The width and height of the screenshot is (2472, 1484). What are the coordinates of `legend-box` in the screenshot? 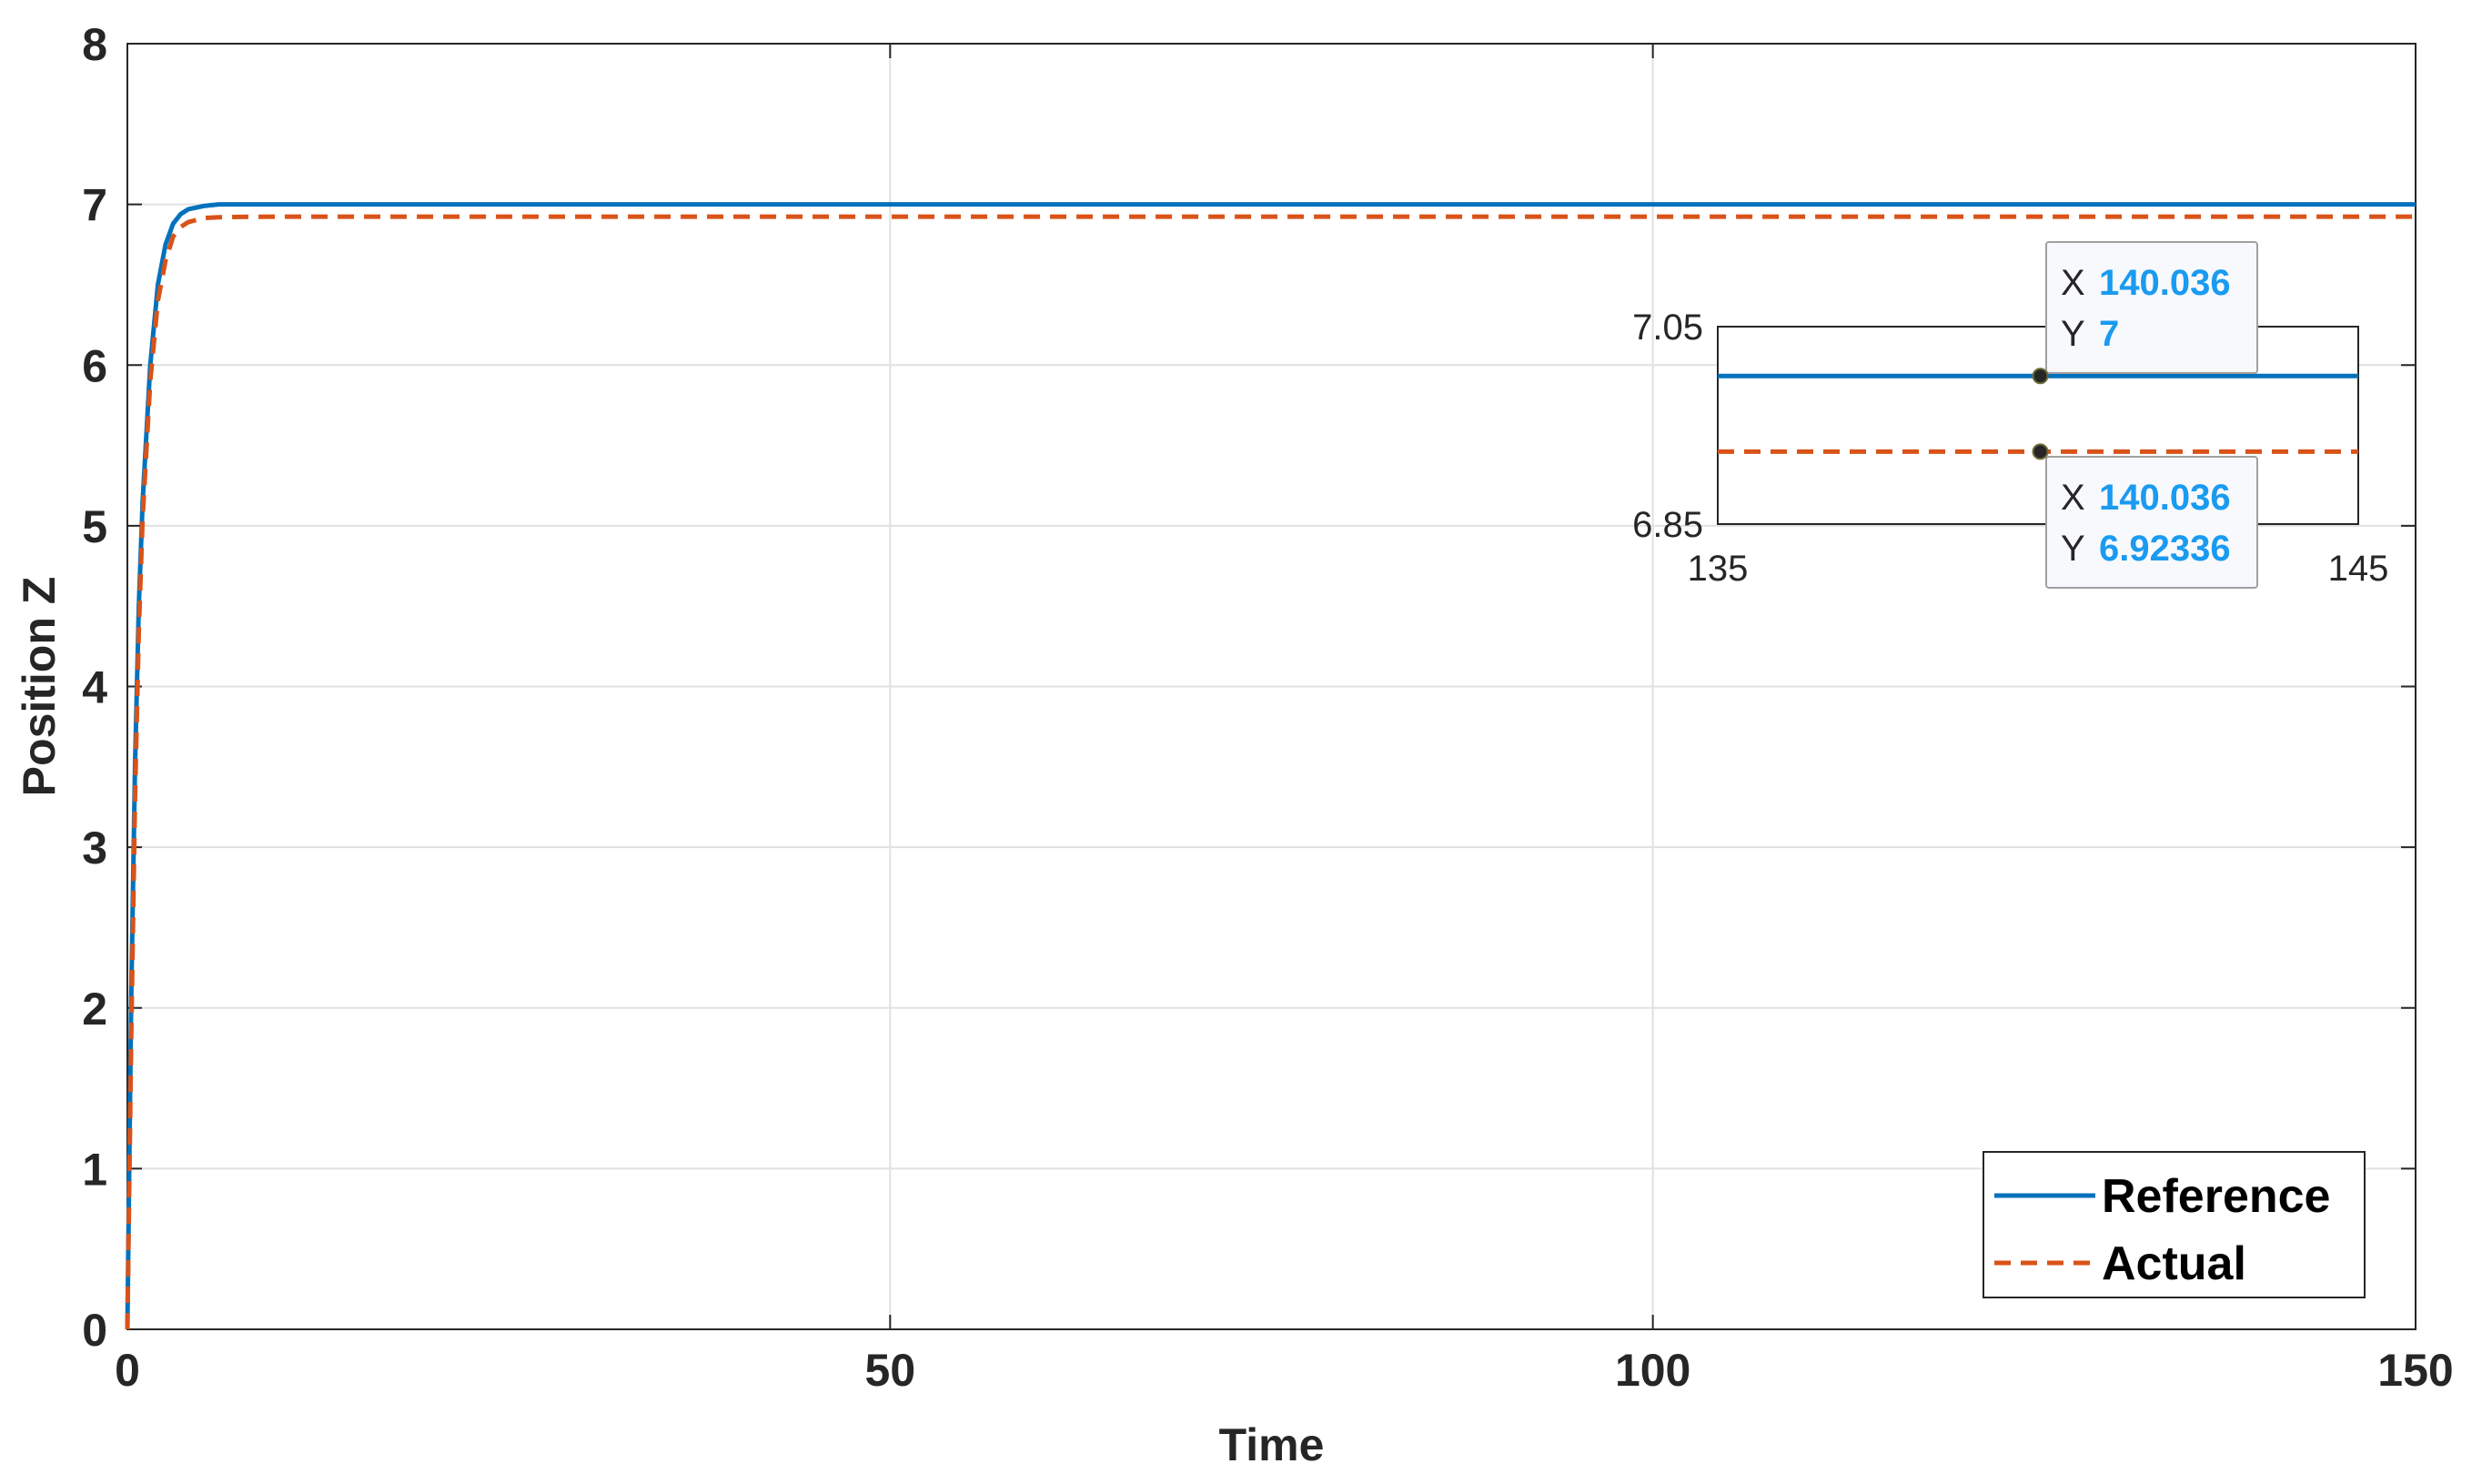 It's located at (2174, 1224).